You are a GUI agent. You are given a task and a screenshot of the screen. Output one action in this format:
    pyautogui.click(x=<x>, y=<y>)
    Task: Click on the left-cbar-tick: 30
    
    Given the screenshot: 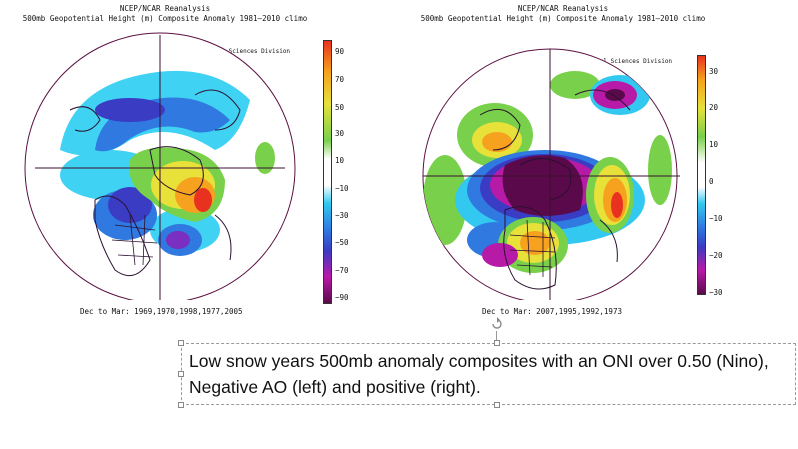 What is the action you would take?
    pyautogui.click(x=340, y=133)
    